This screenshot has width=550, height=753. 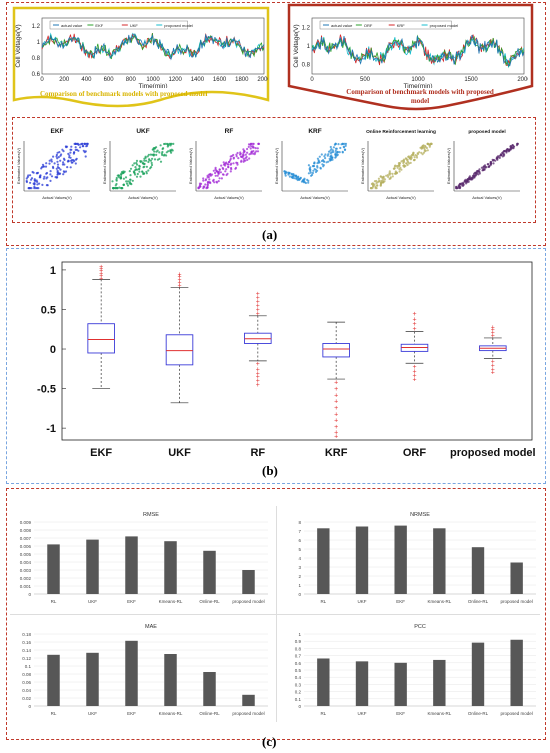 I want to click on x-axis-label: Time(min), so click(x=417, y=85).